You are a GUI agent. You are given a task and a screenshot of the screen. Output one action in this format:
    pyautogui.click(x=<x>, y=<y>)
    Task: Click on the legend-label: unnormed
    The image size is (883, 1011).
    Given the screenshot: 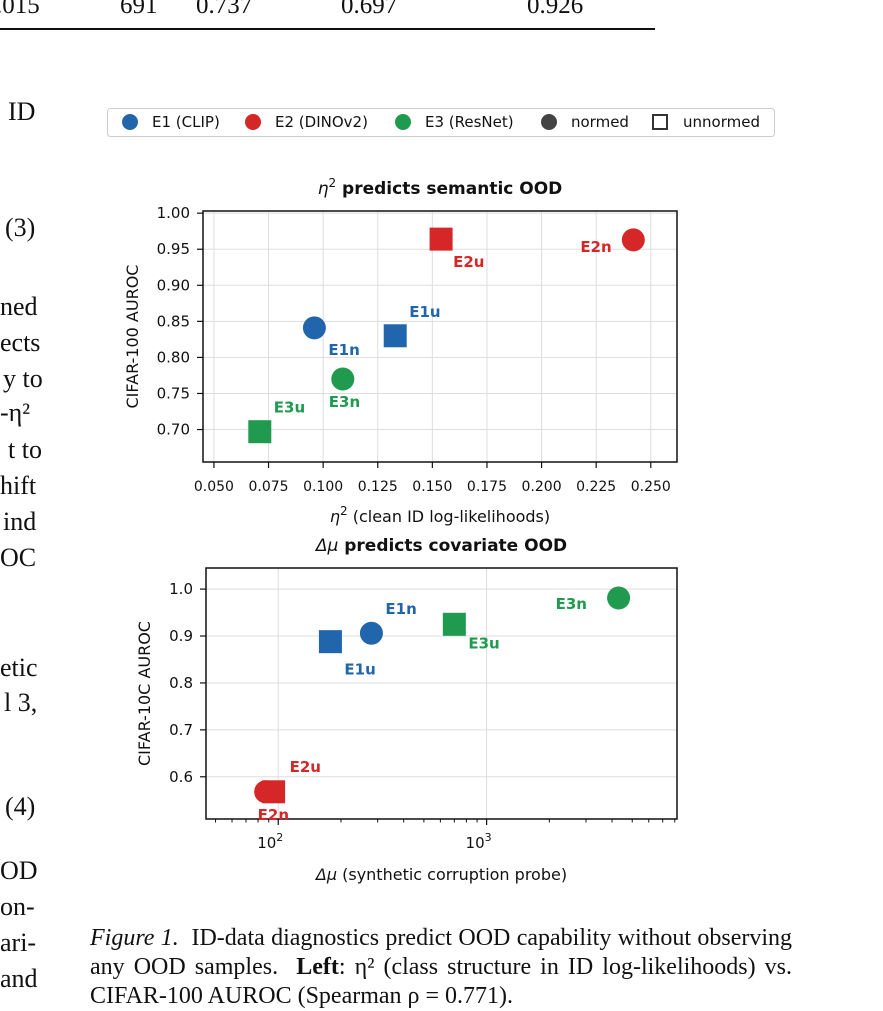 What is the action you would take?
    pyautogui.click(x=721, y=122)
    